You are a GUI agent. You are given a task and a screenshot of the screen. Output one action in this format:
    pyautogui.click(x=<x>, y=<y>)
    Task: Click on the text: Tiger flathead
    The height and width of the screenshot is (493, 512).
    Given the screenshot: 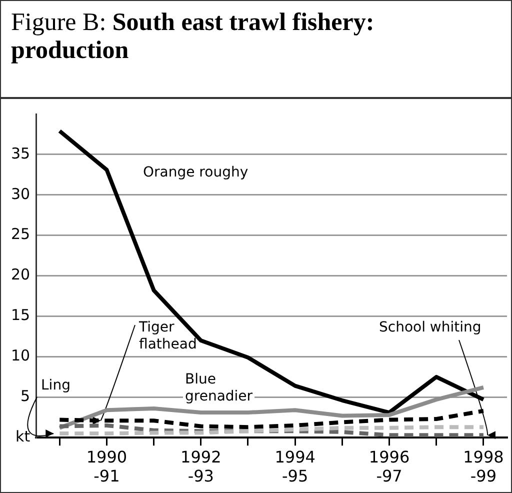 What is the action you would take?
    pyautogui.click(x=167, y=336)
    